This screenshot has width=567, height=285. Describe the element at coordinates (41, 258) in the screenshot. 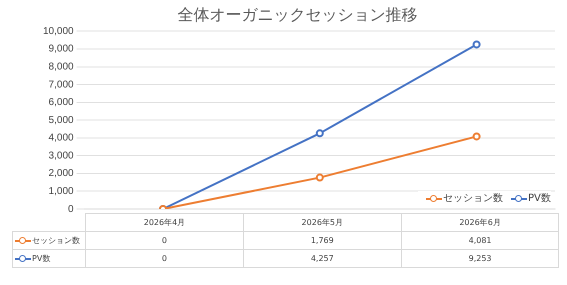

I see `text: PV数` at that location.